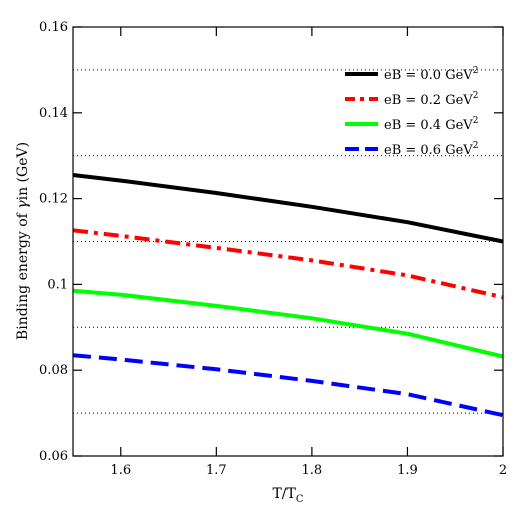 This screenshot has height=514, width=522. What do you see at coordinates (53, 199) in the screenshot?
I see `y-tick-label-3: 0.12` at bounding box center [53, 199].